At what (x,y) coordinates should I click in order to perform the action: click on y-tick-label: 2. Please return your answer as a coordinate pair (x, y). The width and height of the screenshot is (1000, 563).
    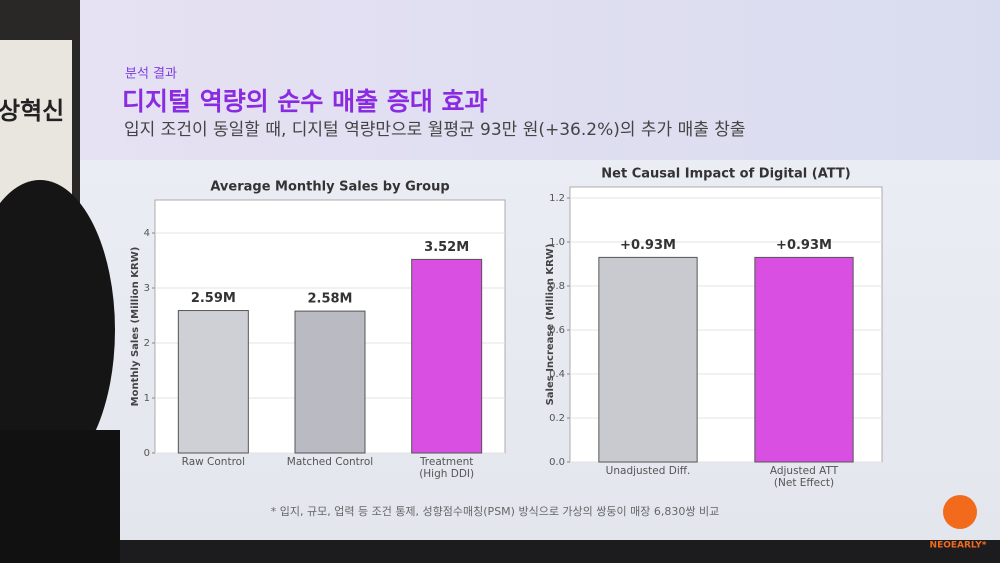
    Looking at the image, I should click on (147, 343).